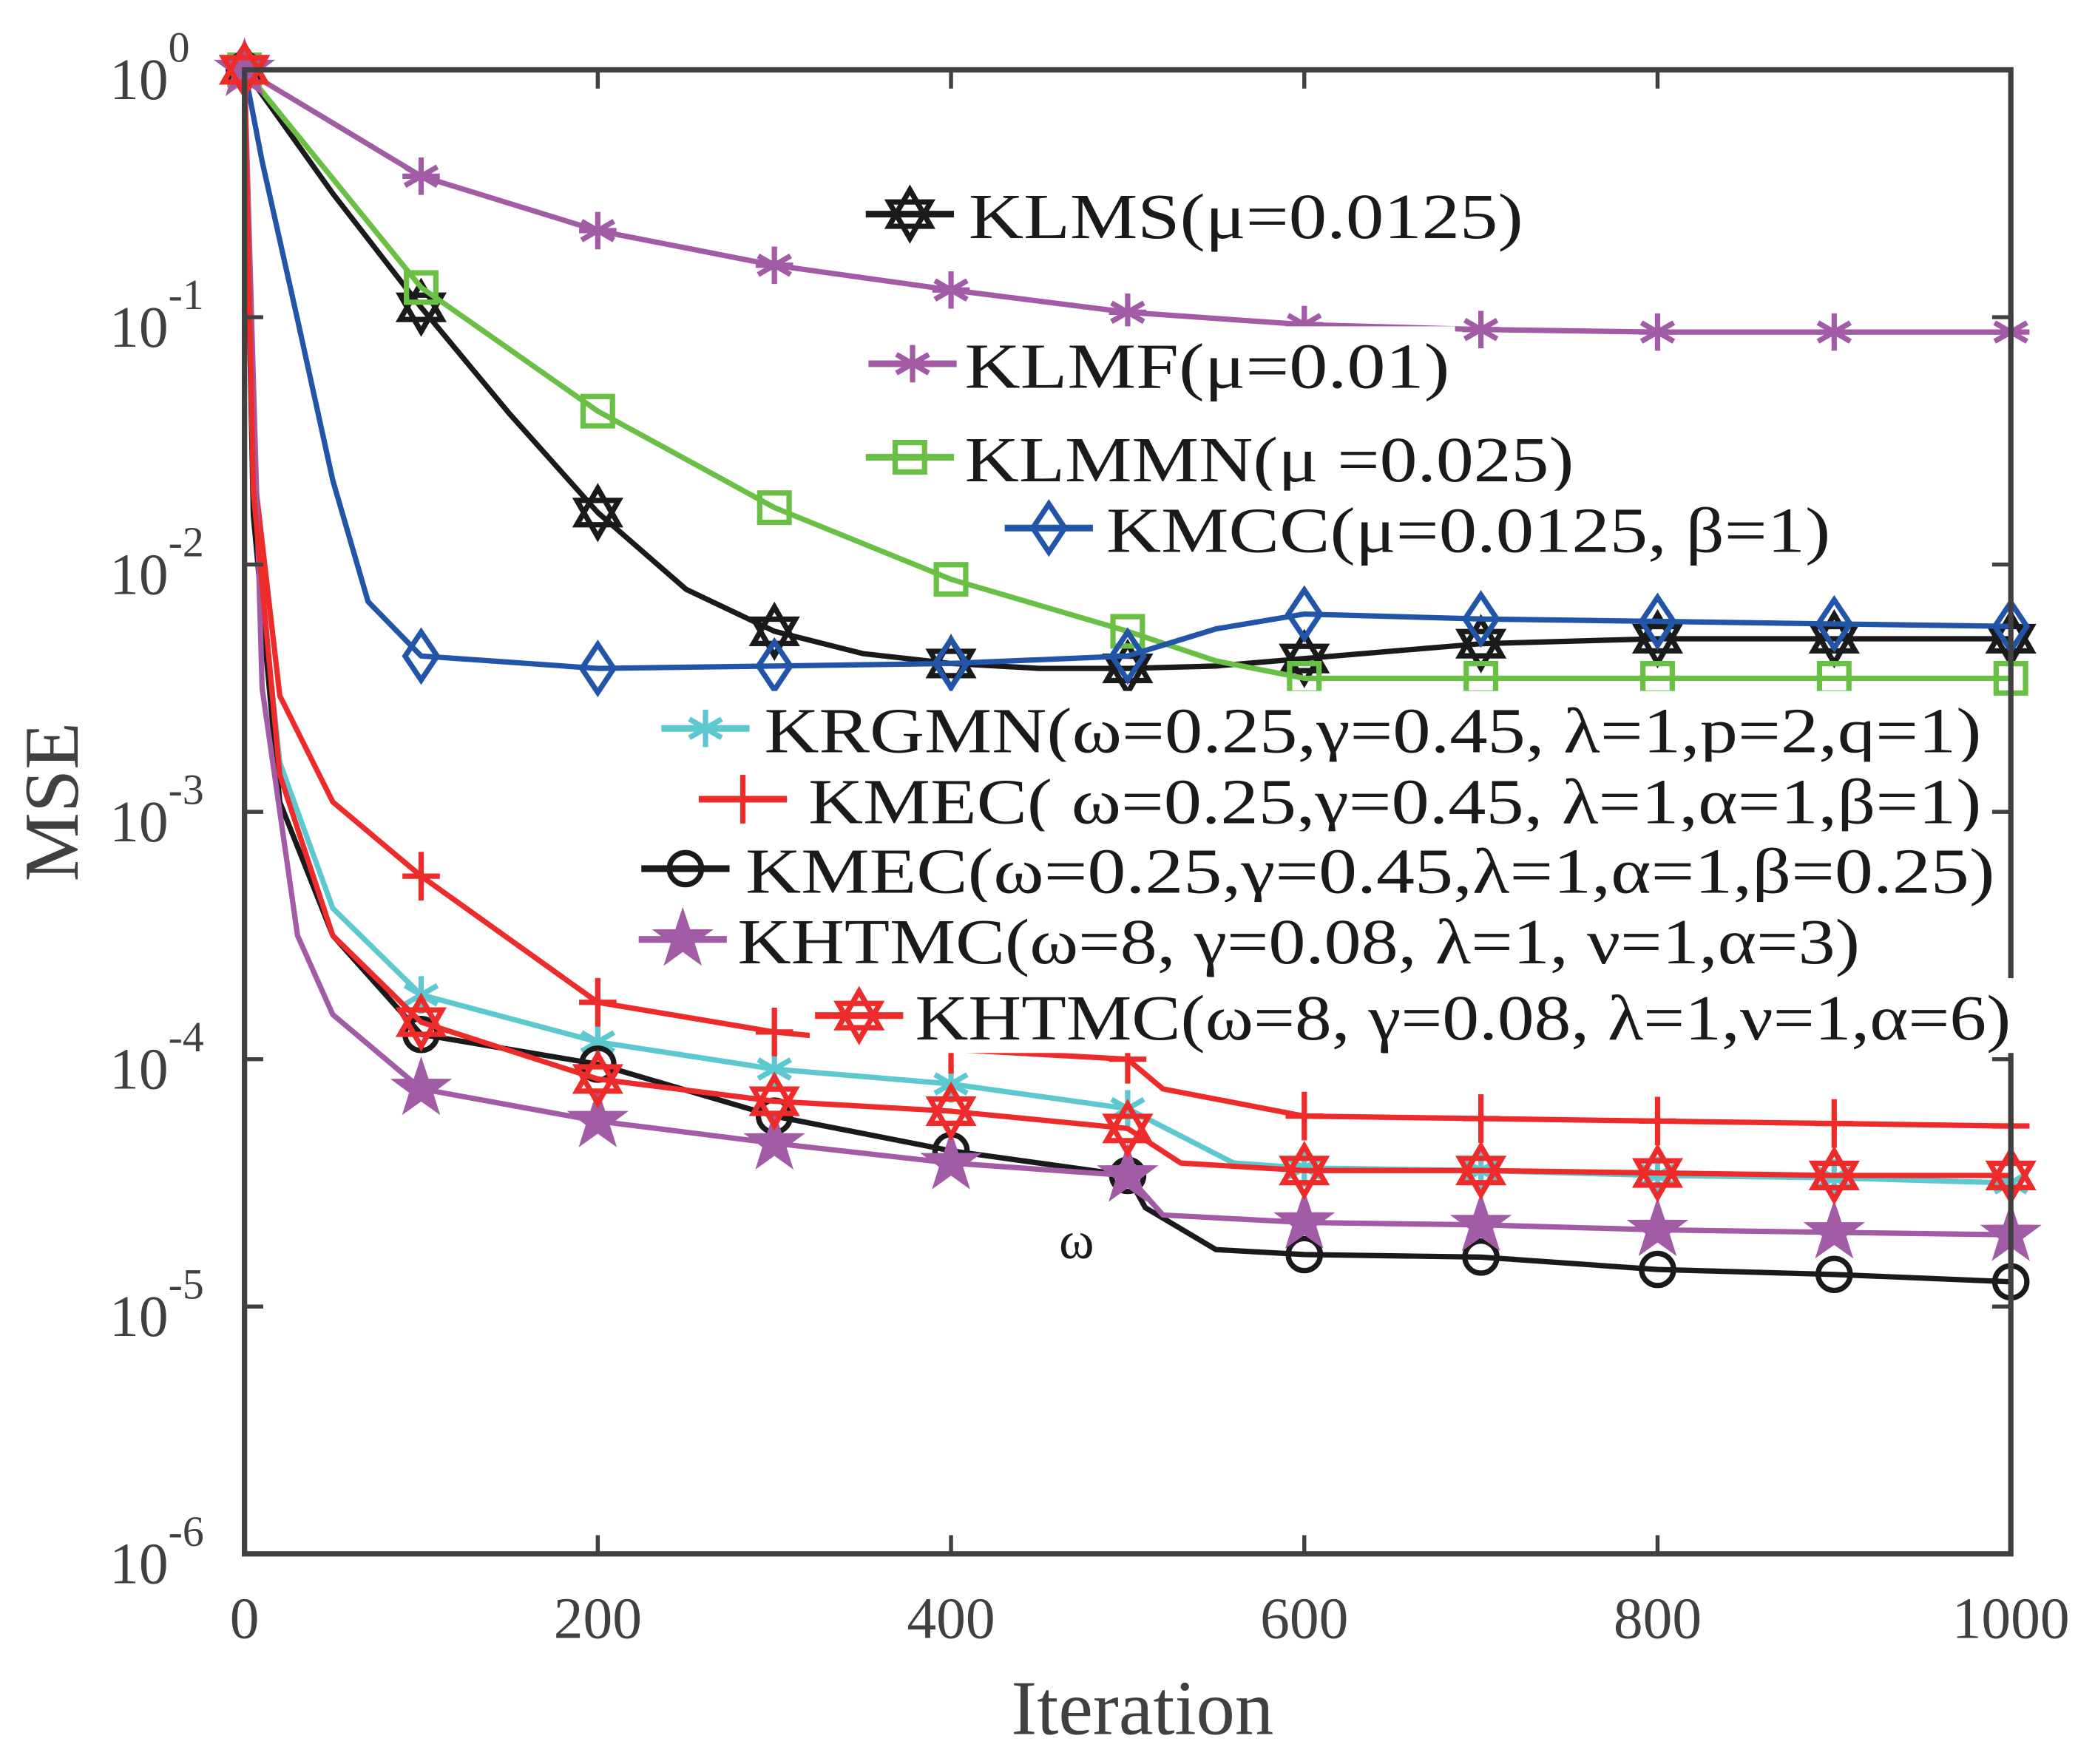 This screenshot has height=1764, width=2095. What do you see at coordinates (186, 1531) in the screenshot?
I see `y-tick-exponent: -6` at bounding box center [186, 1531].